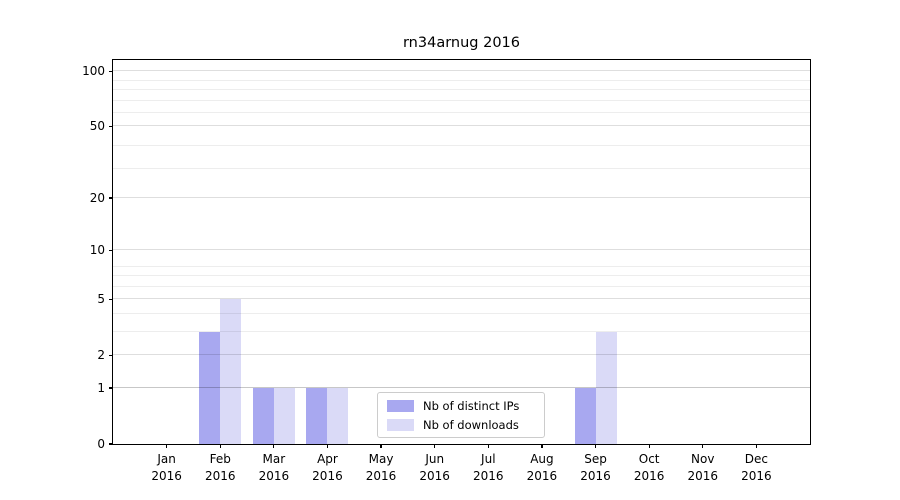 This screenshot has height=500, width=900. I want to click on legend-label-downloads: Nb of downloads, so click(471, 424).